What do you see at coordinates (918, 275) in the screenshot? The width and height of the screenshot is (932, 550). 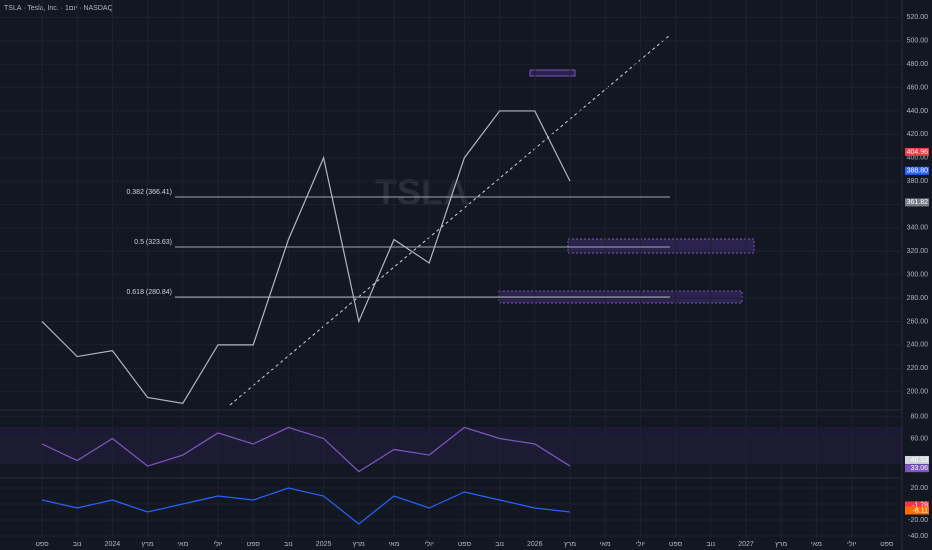 I see `y-tick-label: 300.00` at bounding box center [918, 275].